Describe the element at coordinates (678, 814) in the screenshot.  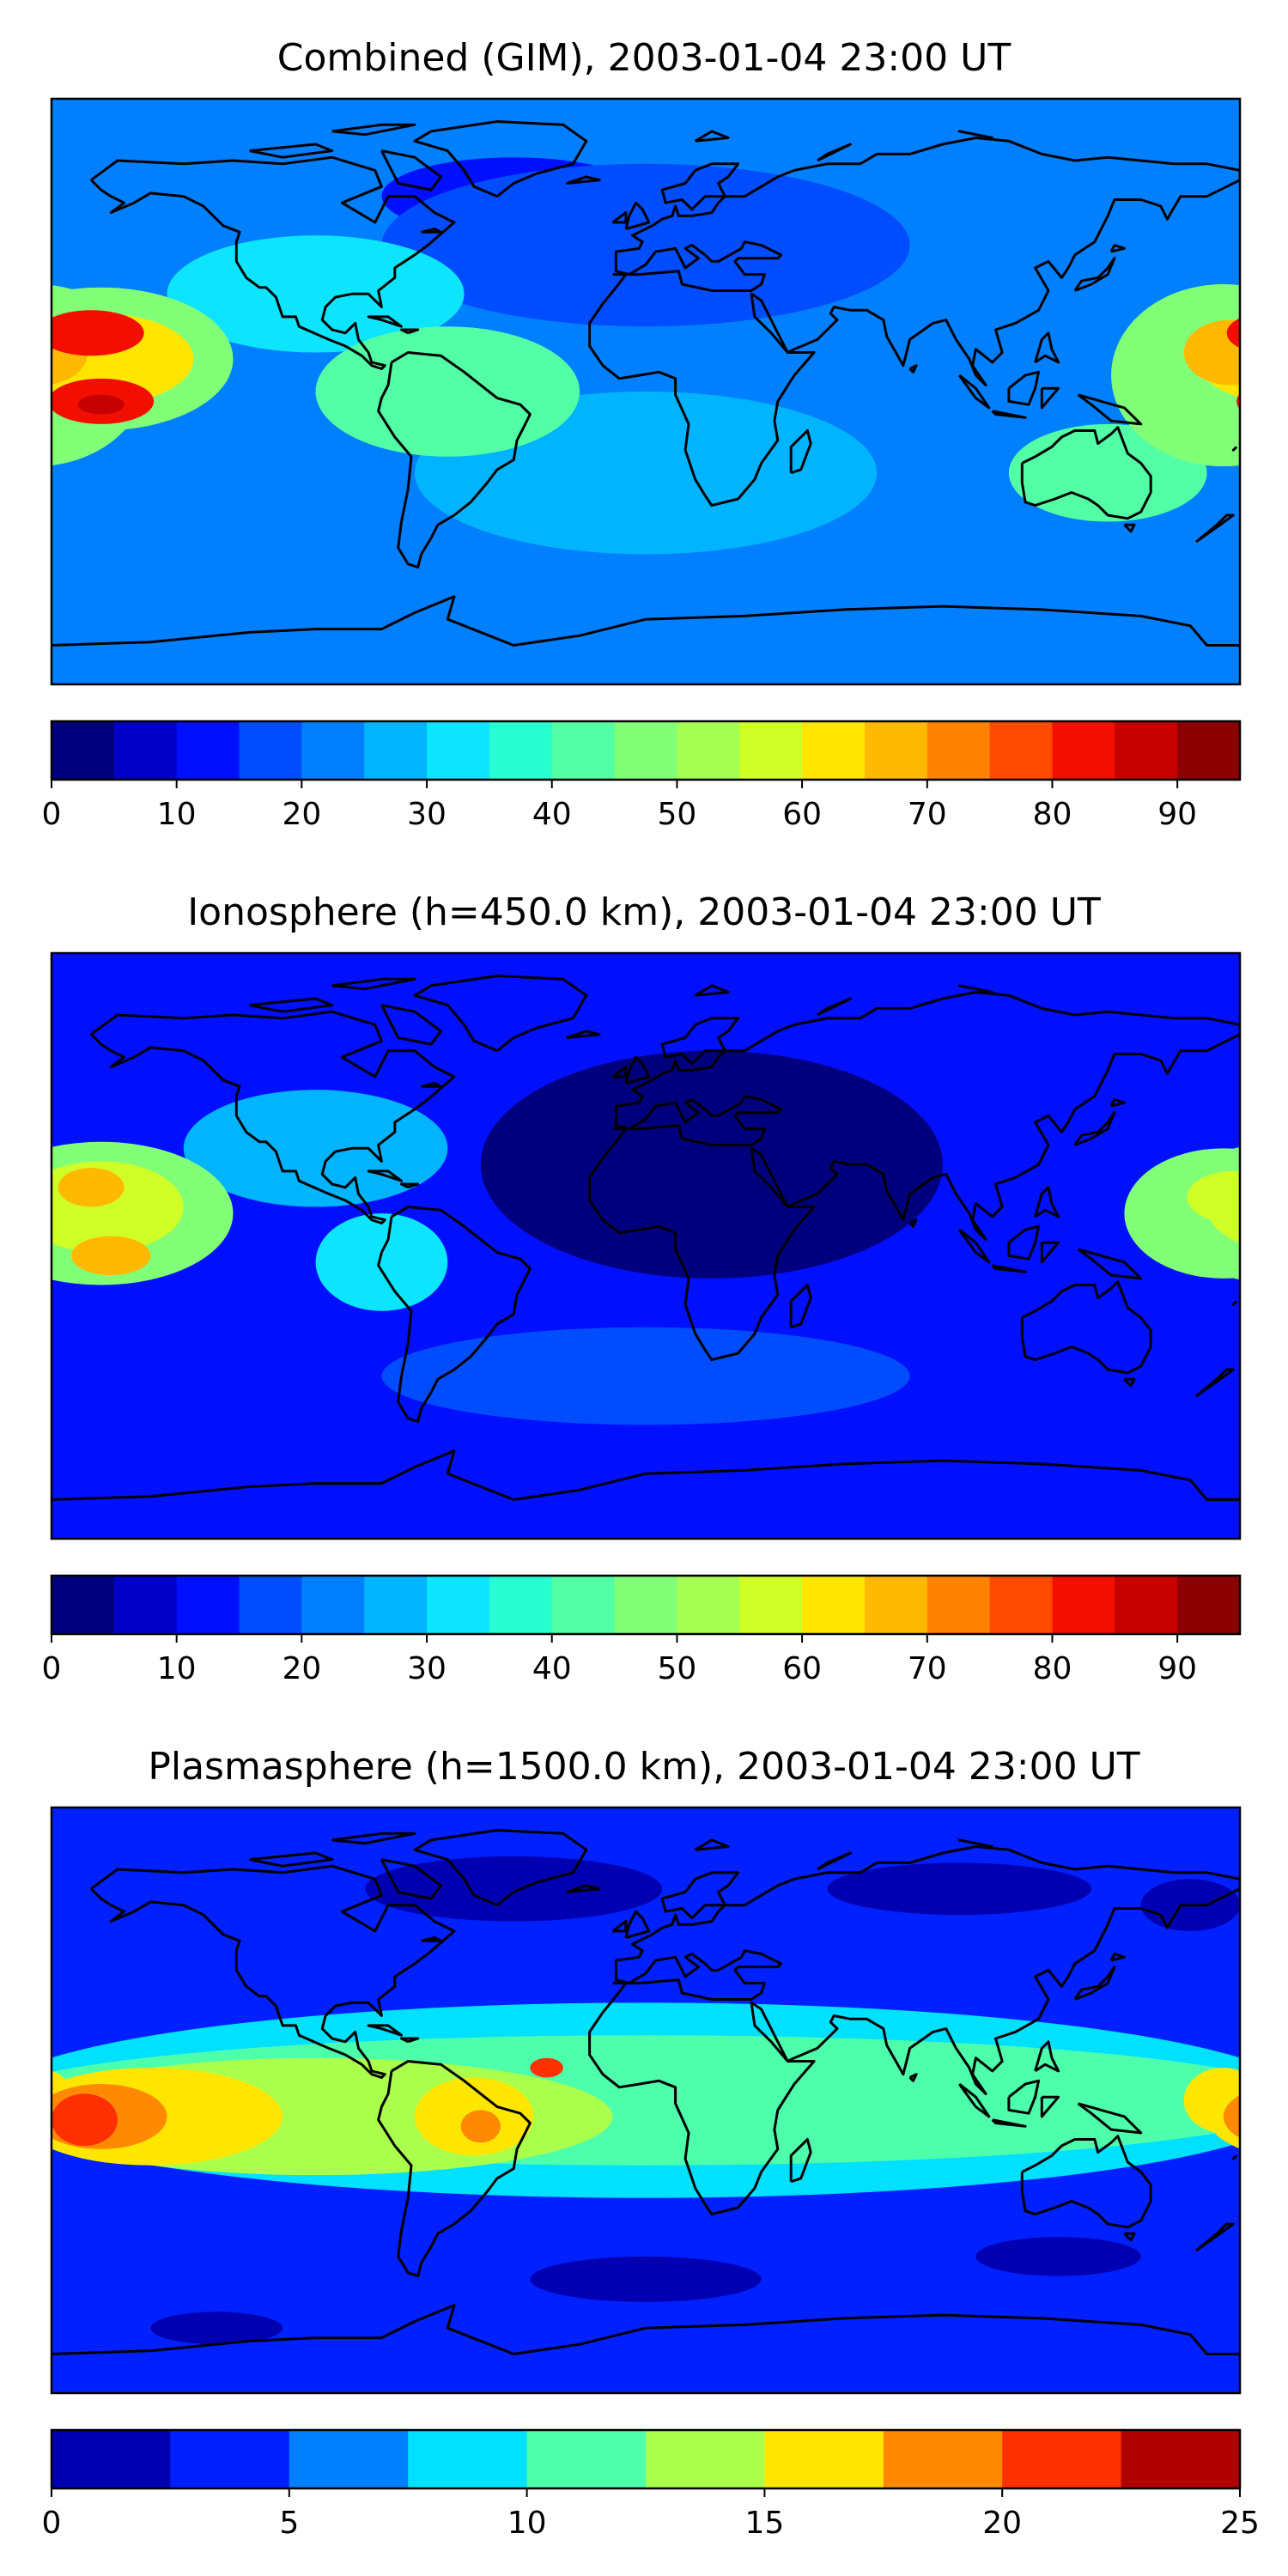
I see `colorbar-tick-label: 50` at that location.